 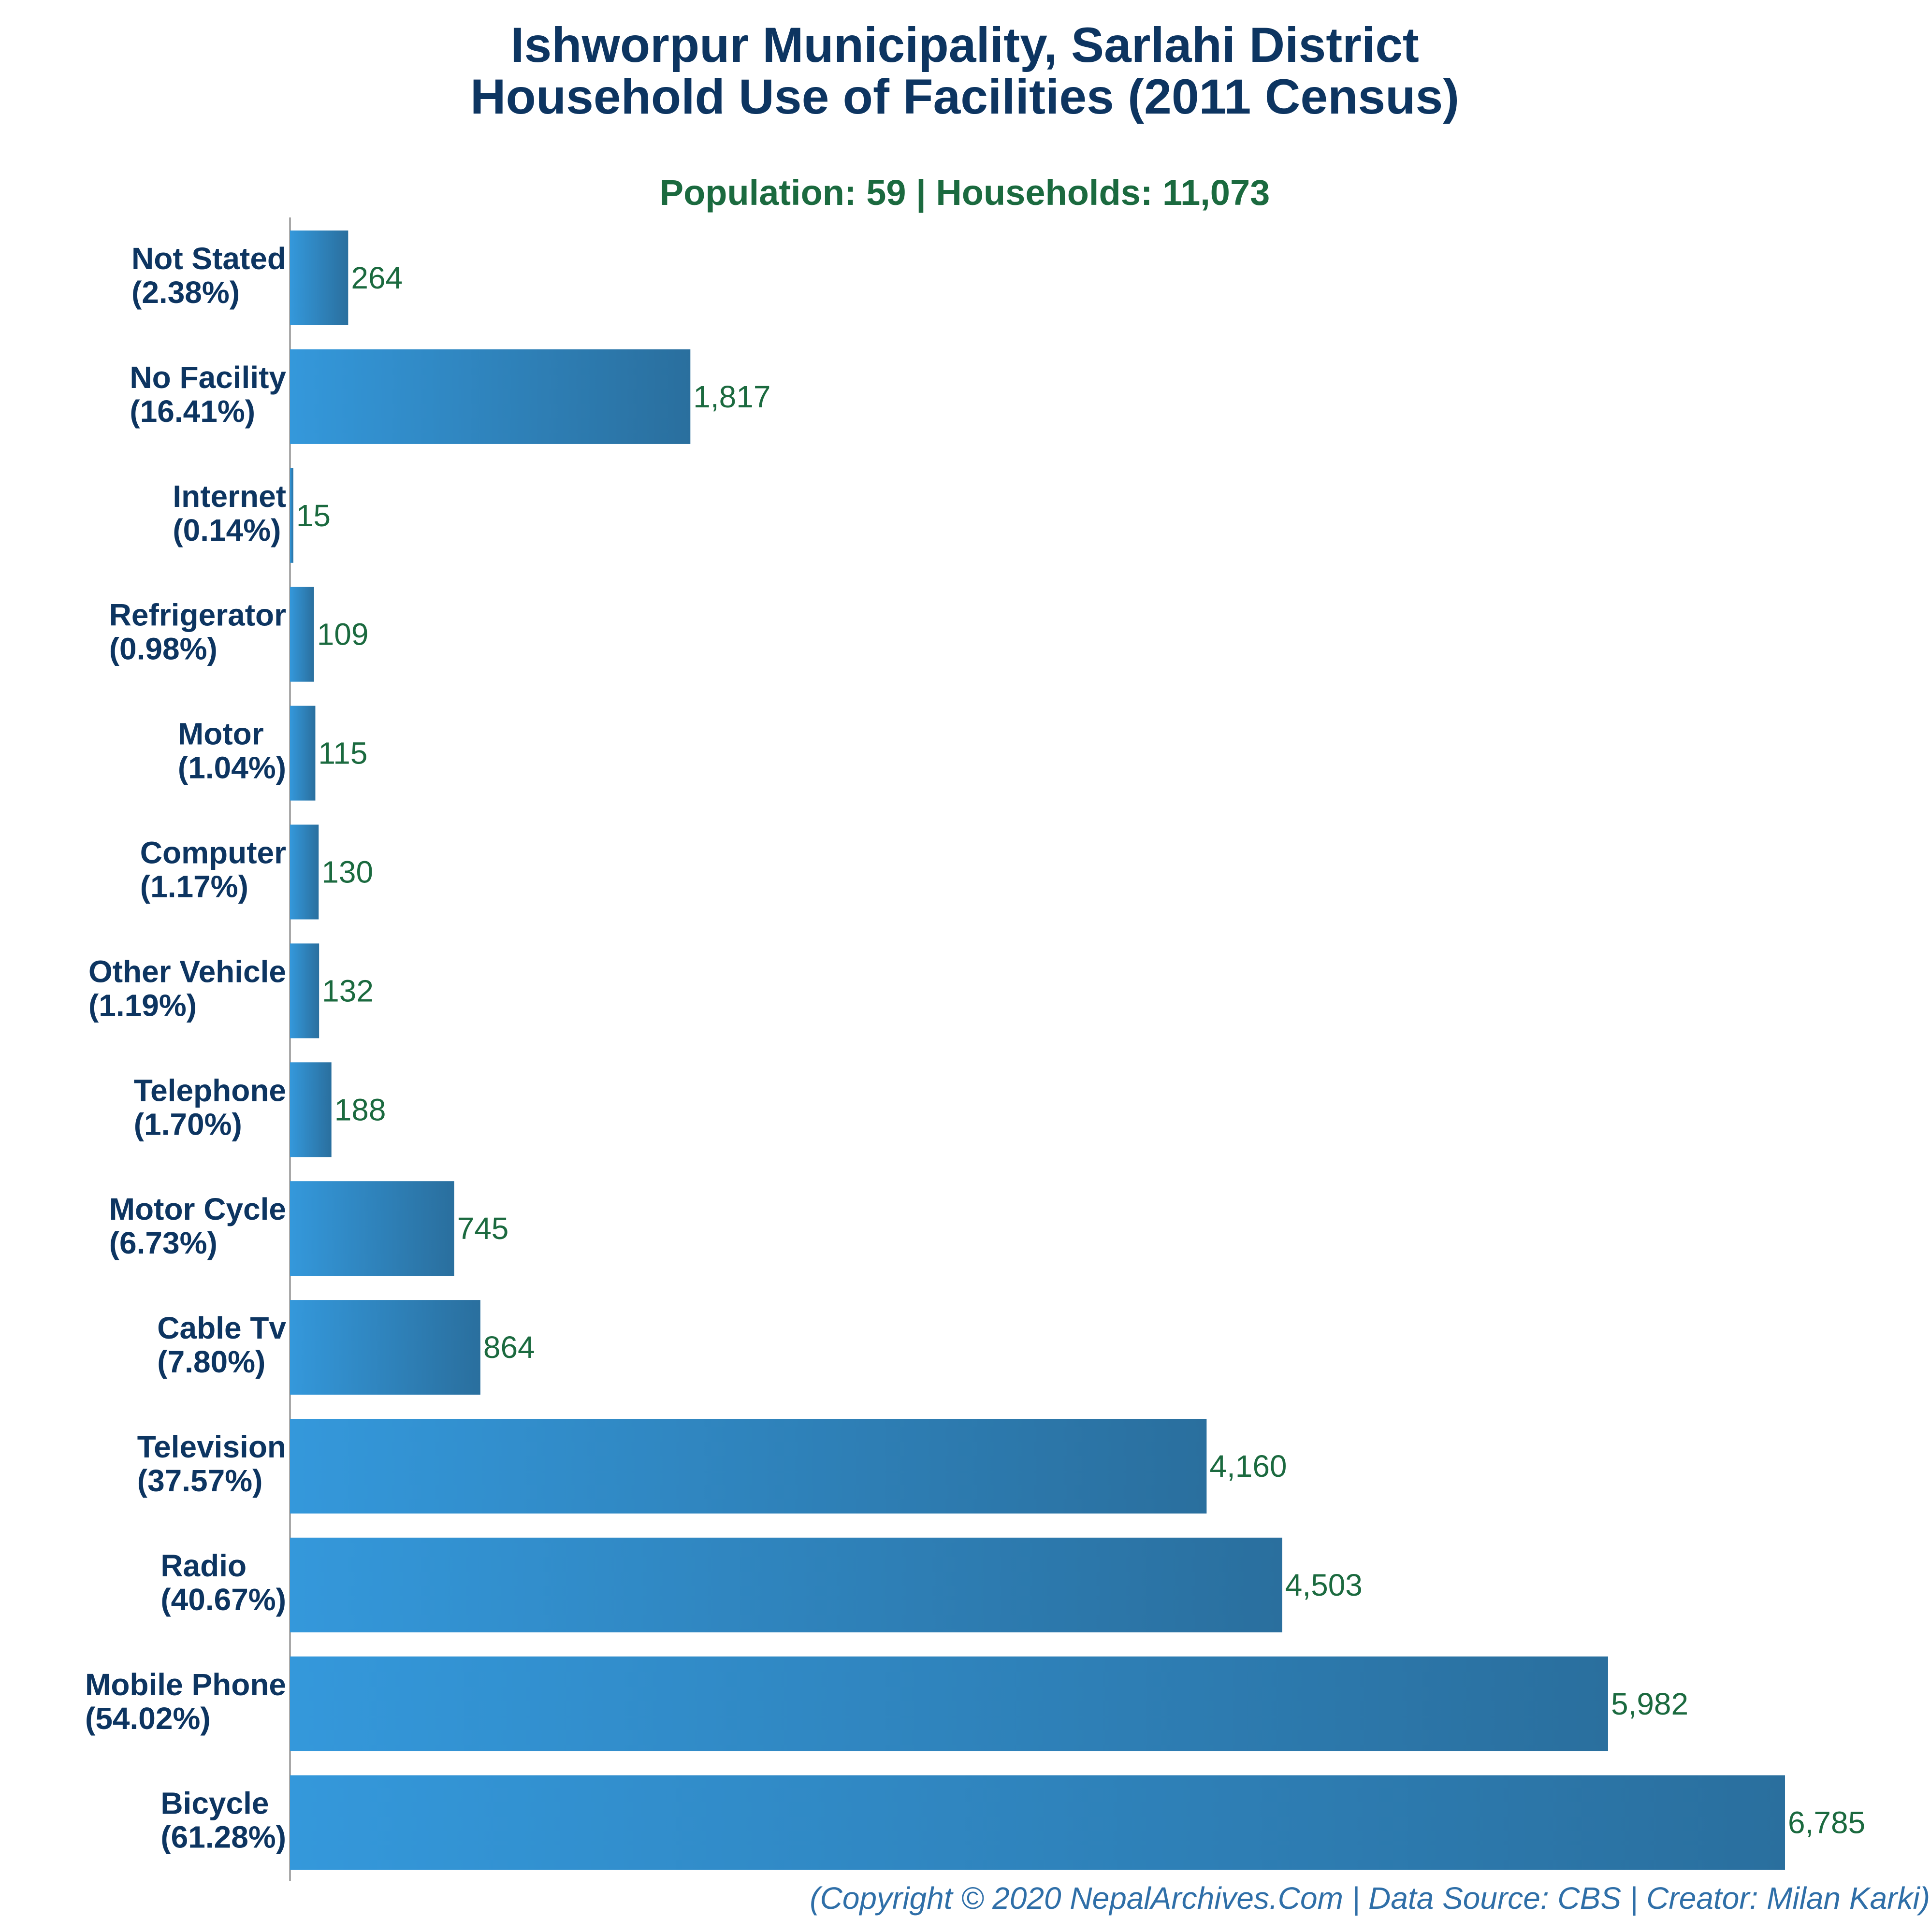 What do you see at coordinates (311, 1109) in the screenshot?
I see `bar-telephone` at bounding box center [311, 1109].